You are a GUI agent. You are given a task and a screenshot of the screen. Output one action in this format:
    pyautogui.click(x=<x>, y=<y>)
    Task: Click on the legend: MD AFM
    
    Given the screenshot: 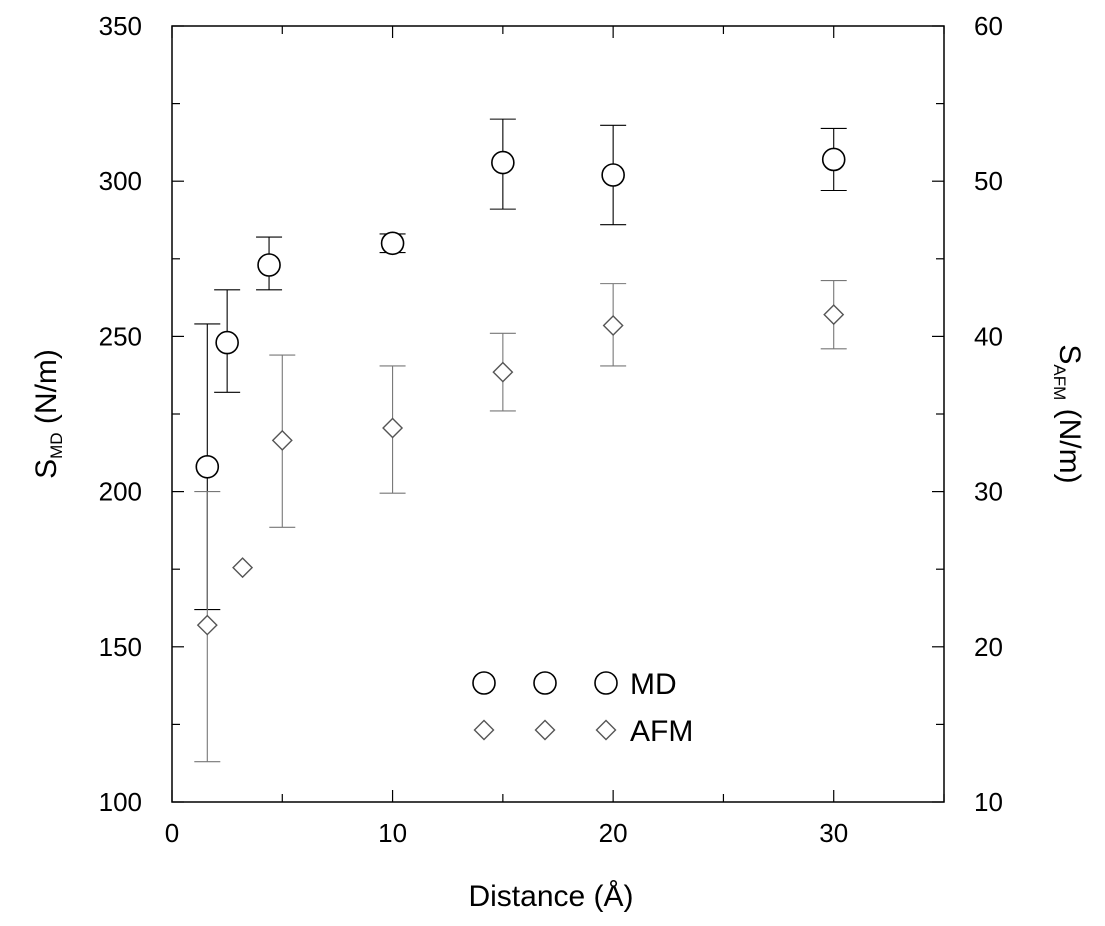 What is the action you would take?
    pyautogui.click(x=582, y=708)
    